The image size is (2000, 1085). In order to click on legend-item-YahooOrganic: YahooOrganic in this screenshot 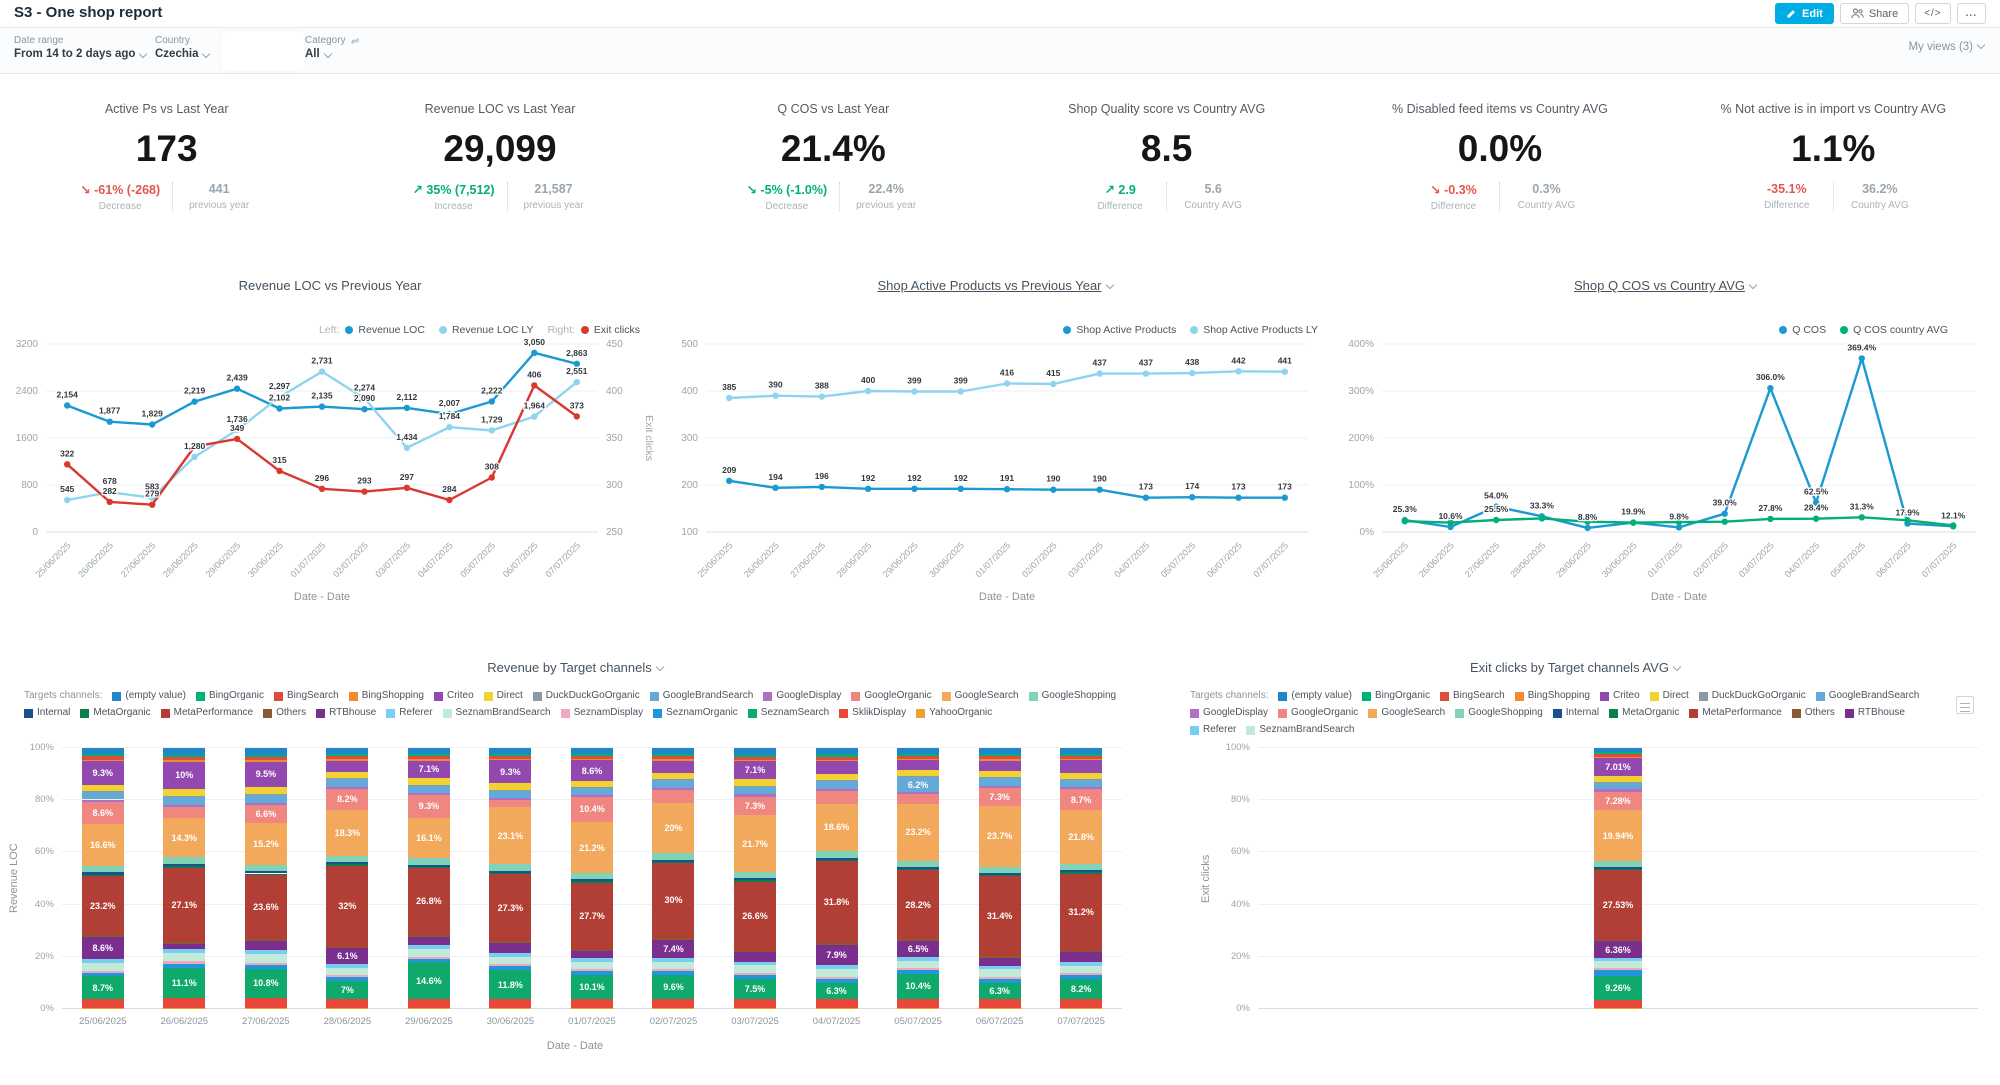, I will do `click(954, 713)`.